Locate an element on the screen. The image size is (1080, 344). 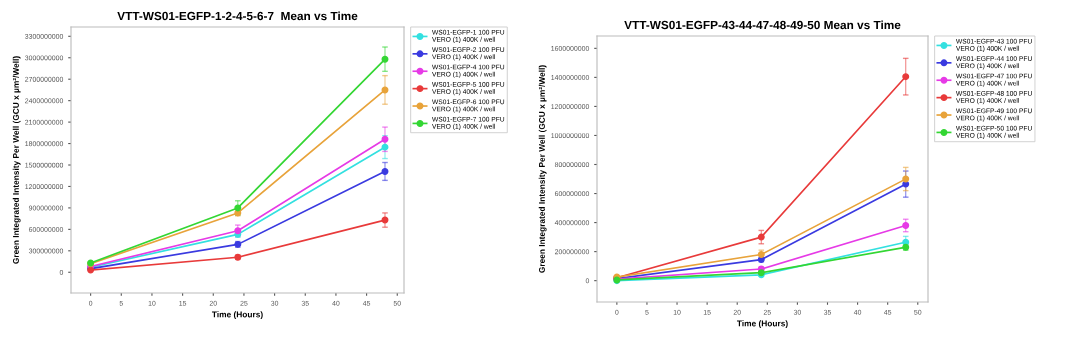
chart-title: VTT-WS01-EGFP-1-2-4-5-6-7 Mean vs Time is located at coordinates (237, 16).